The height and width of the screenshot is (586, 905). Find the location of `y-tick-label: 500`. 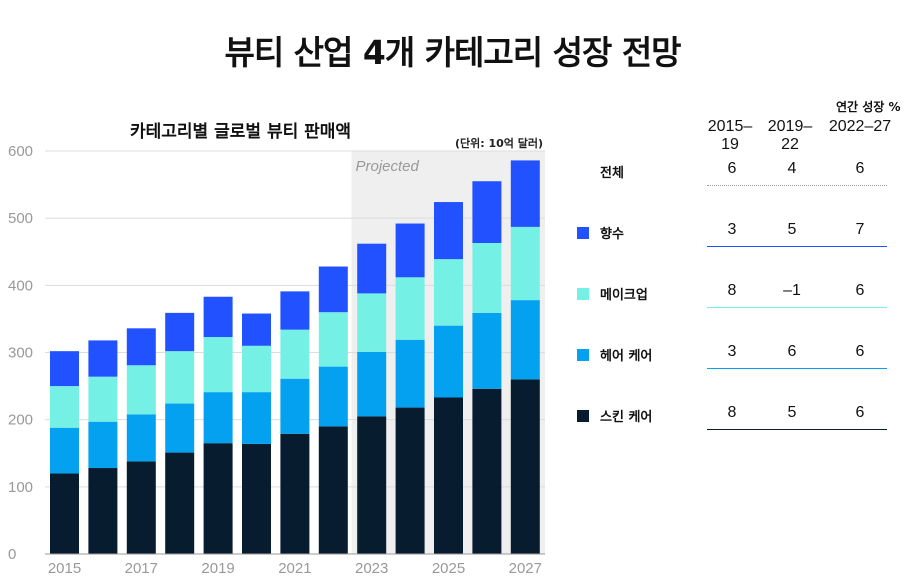

y-tick-label: 500 is located at coordinates (20, 218).